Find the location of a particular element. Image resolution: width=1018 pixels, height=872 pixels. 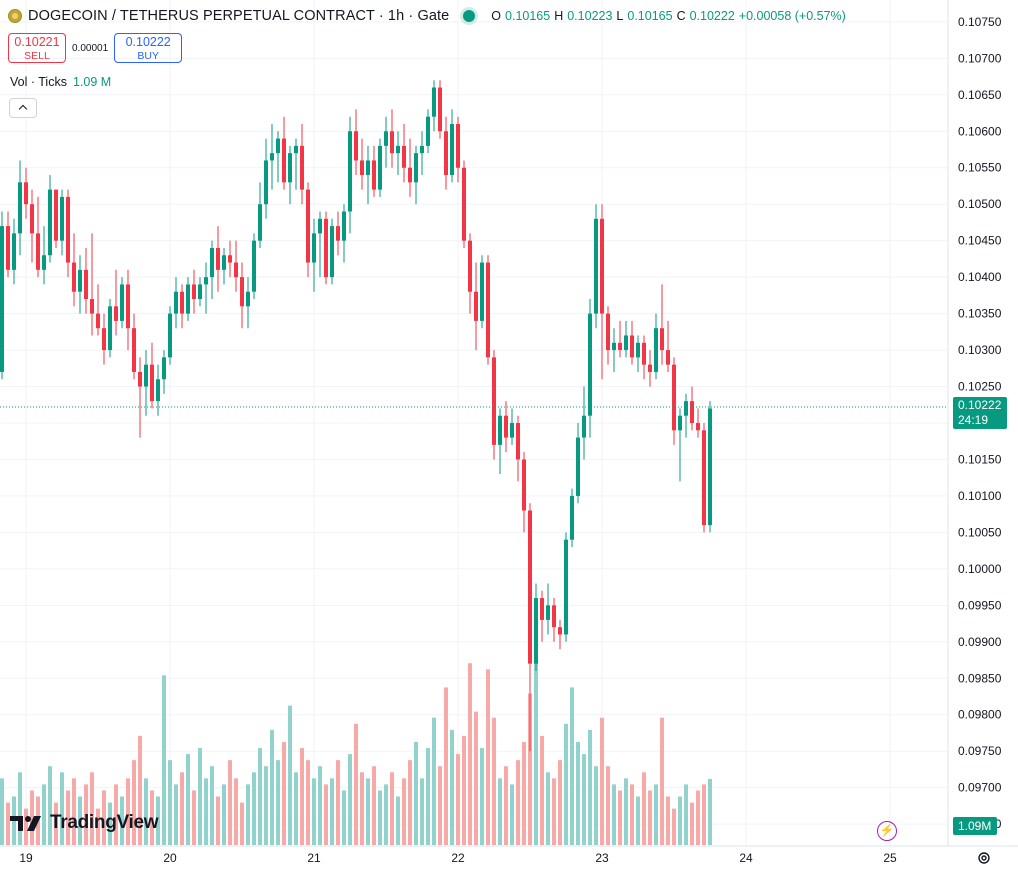

lightning-icon: ⚡ is located at coordinates (887, 831).